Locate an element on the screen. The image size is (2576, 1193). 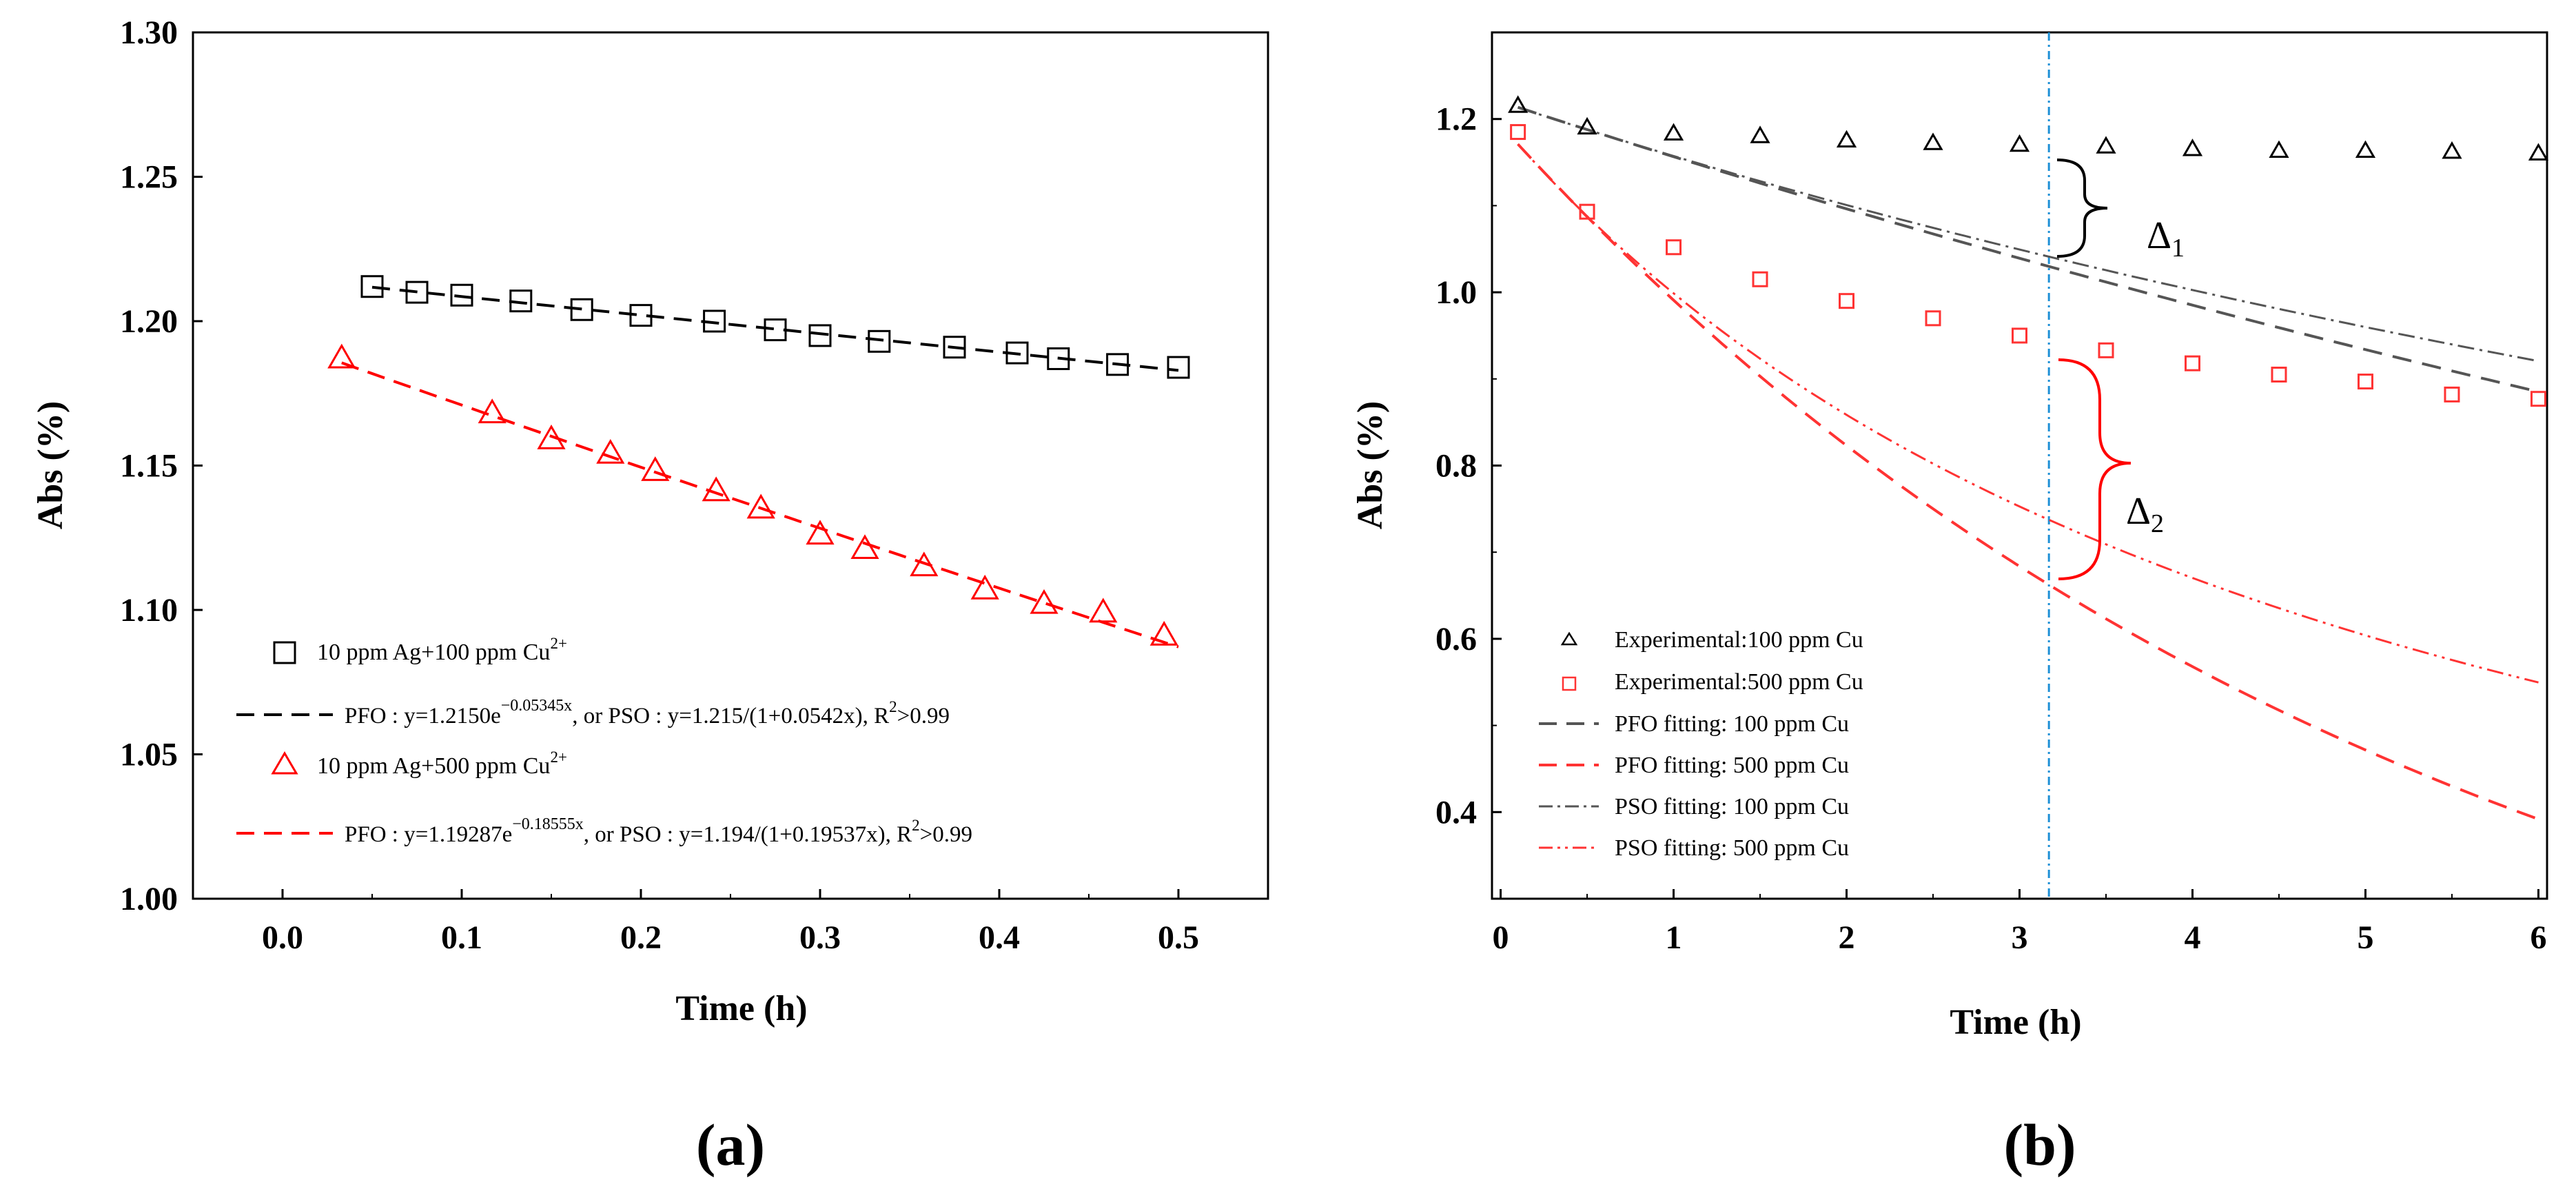
chart-a-x-tick-label: 0.5 is located at coordinates (1178, 937).